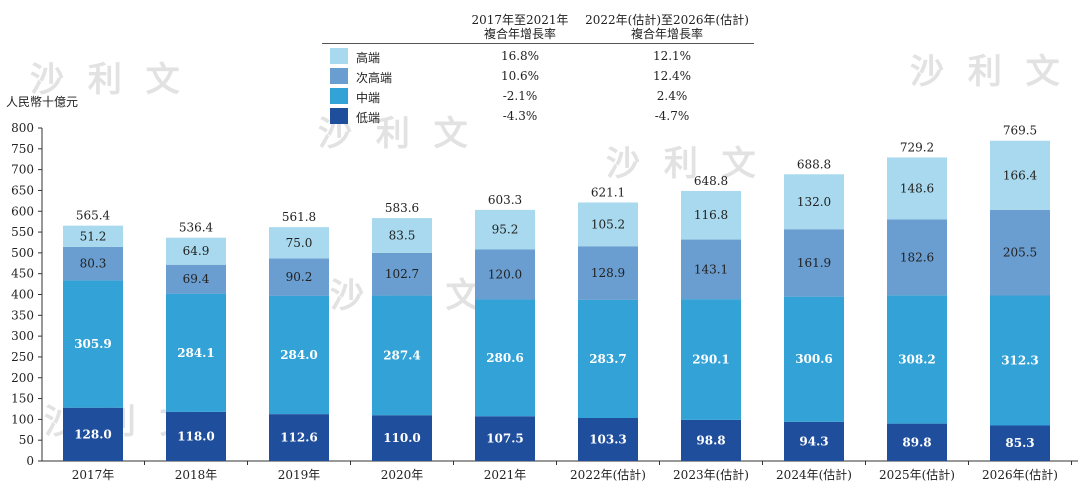 The image size is (1080, 489). I want to click on table-rule, so click(538, 43).